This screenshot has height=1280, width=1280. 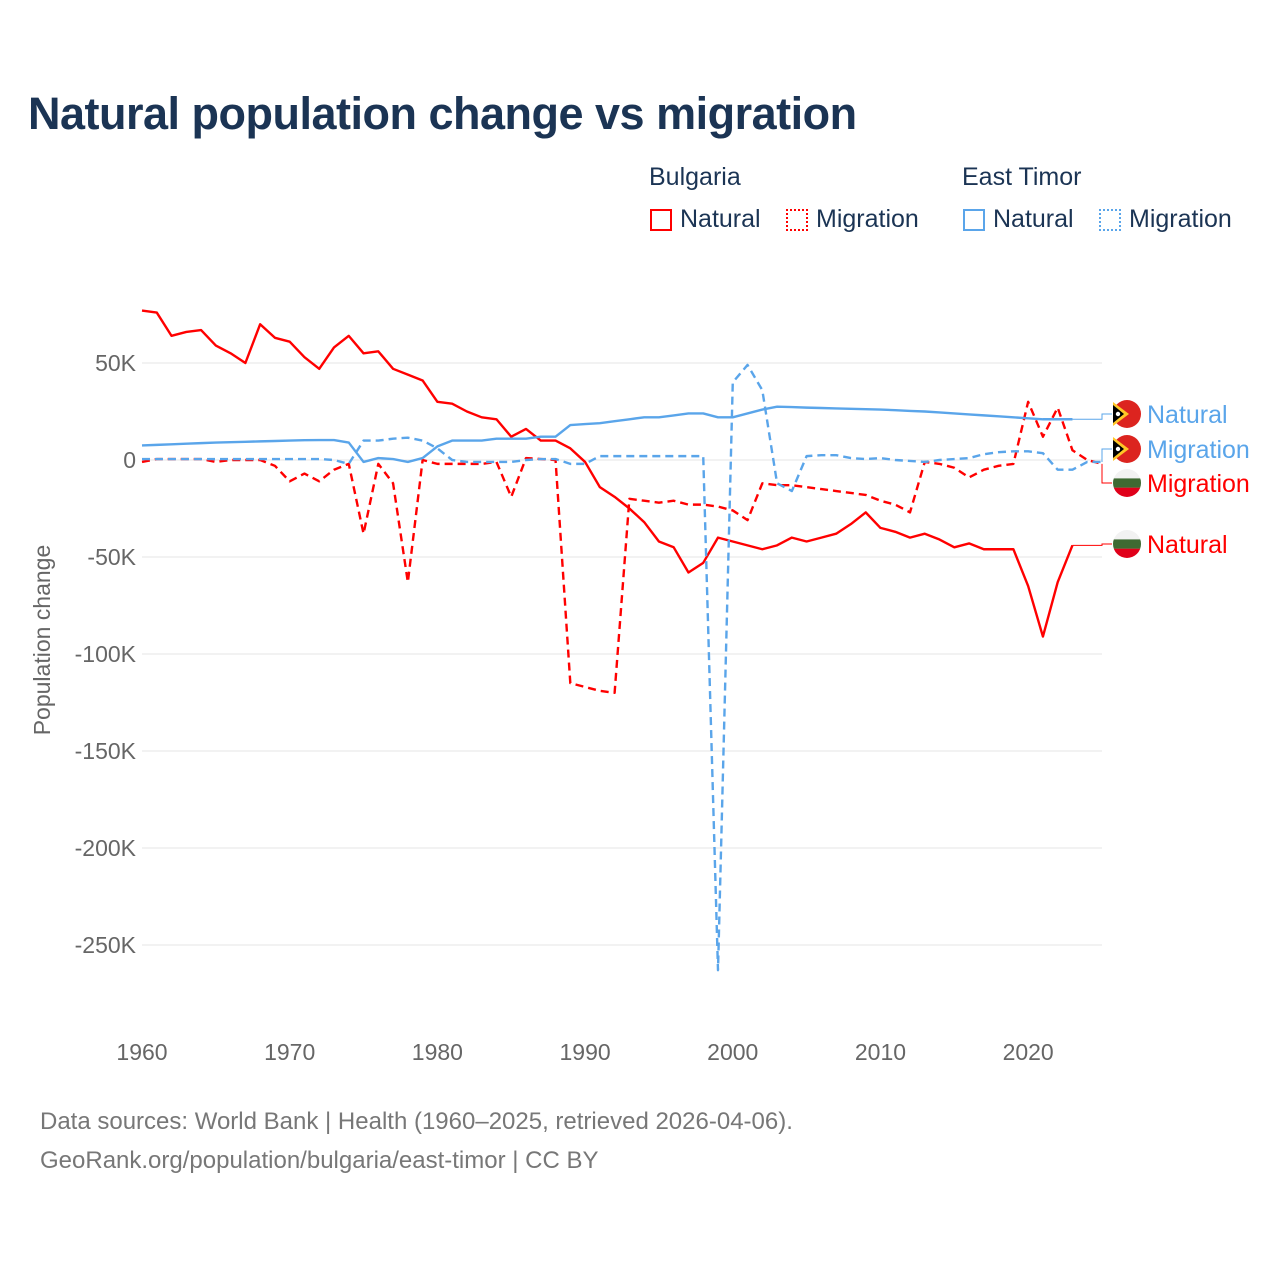 I want to click on y-tick-label: -50K, so click(x=111, y=557).